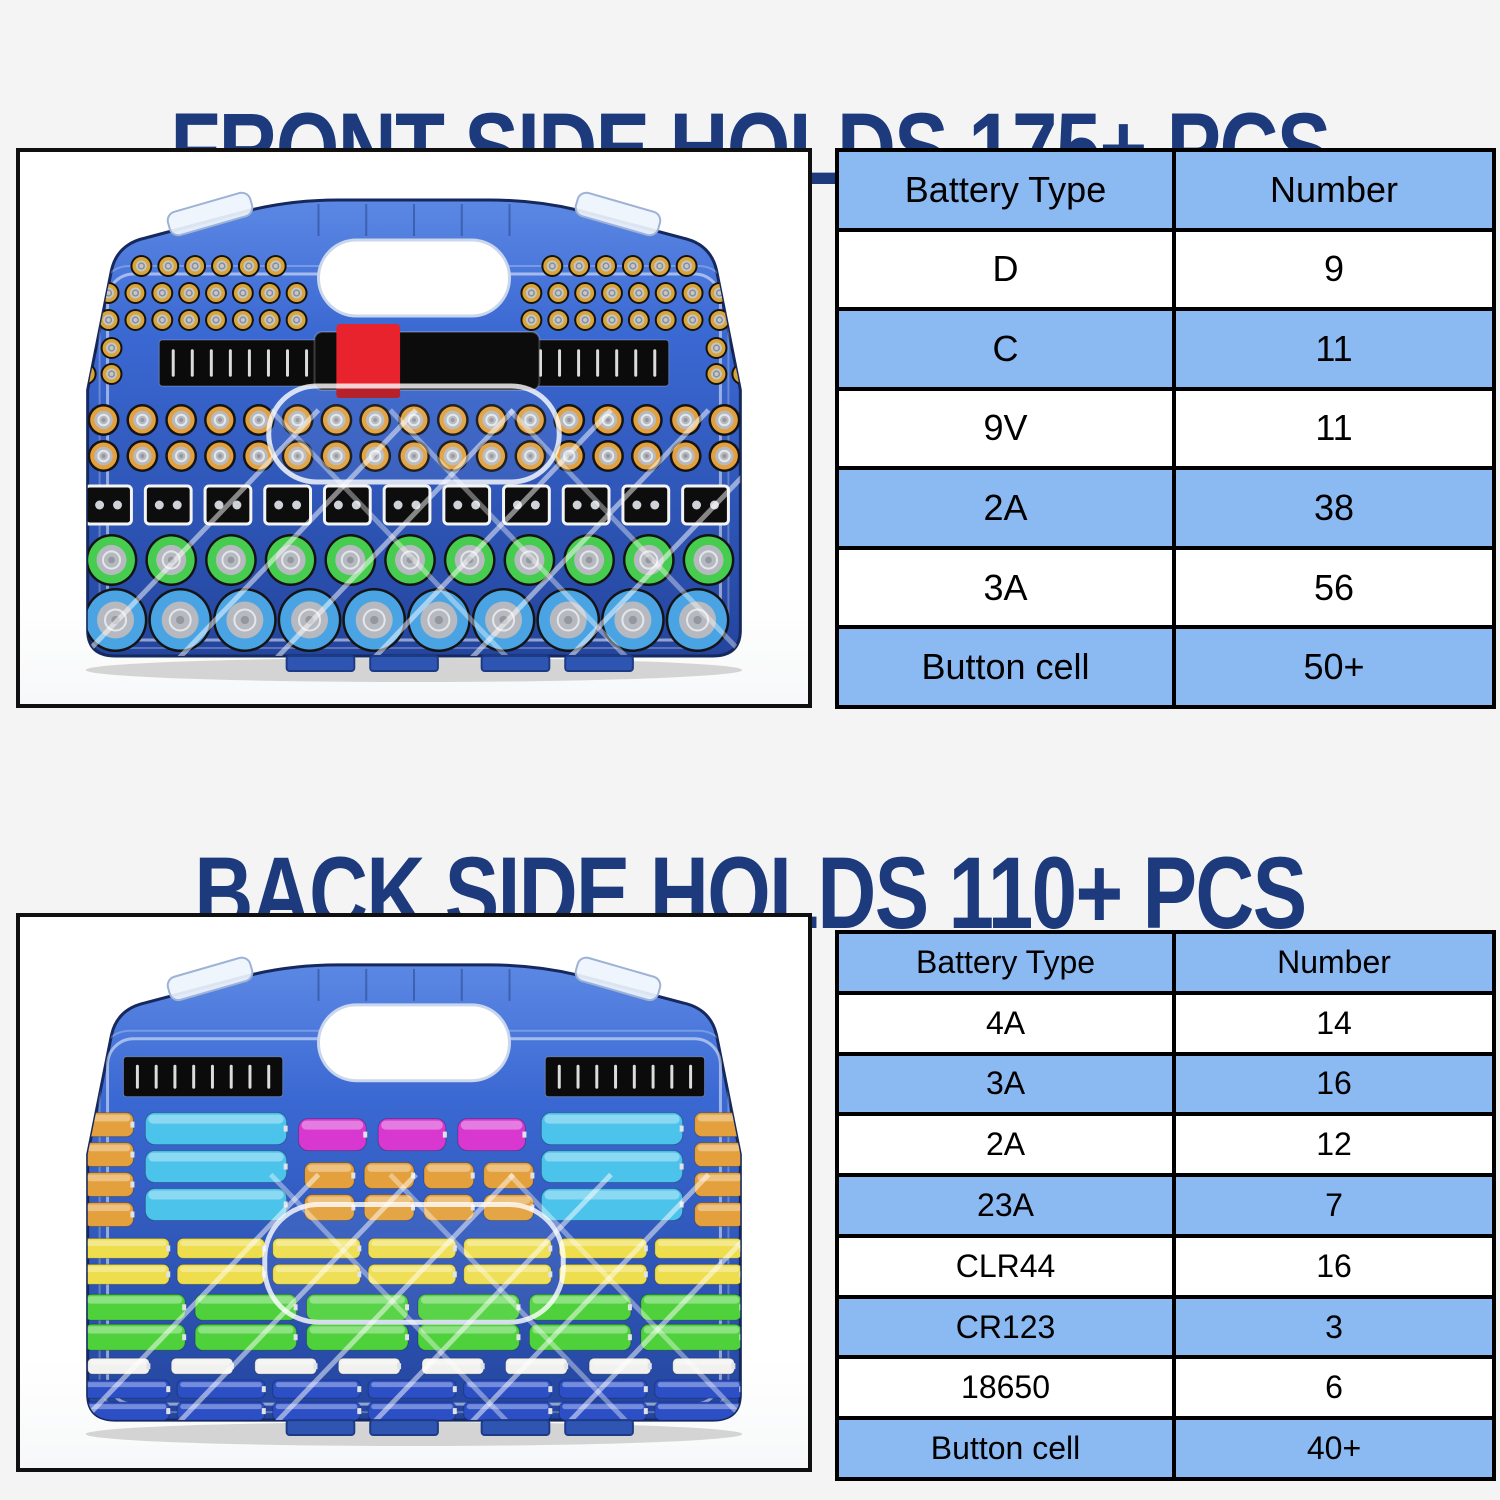 The height and width of the screenshot is (1500, 1500). What do you see at coordinates (1334, 587) in the screenshot?
I see `table-cell: 56` at bounding box center [1334, 587].